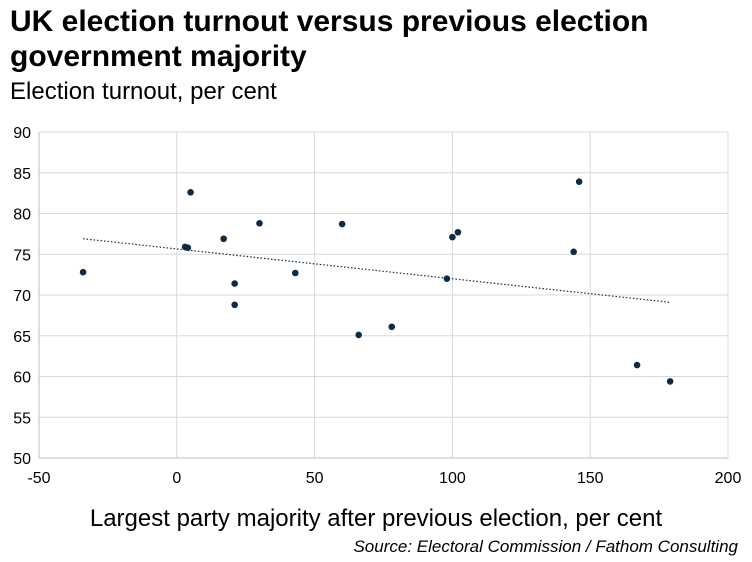 This screenshot has height=562, width=752. I want to click on trend-line, so click(377, 270).